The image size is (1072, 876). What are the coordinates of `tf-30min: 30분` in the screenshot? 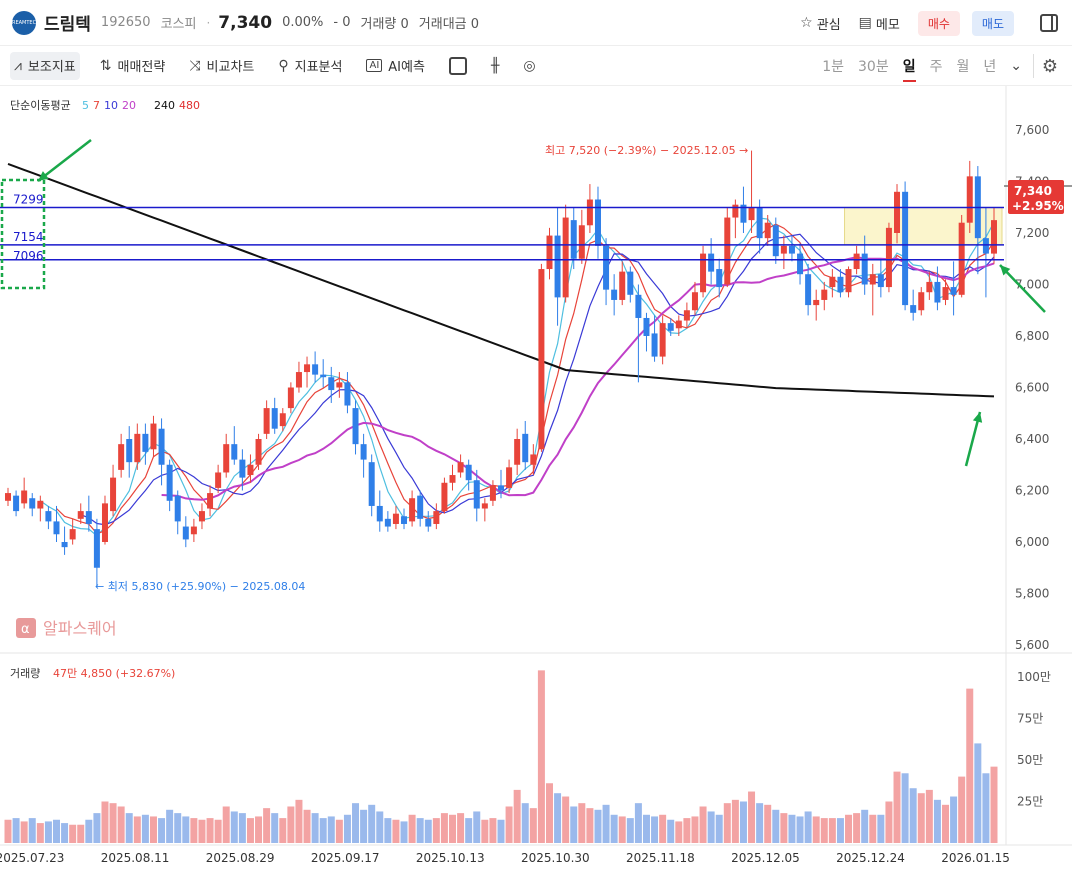 It's located at (873, 67).